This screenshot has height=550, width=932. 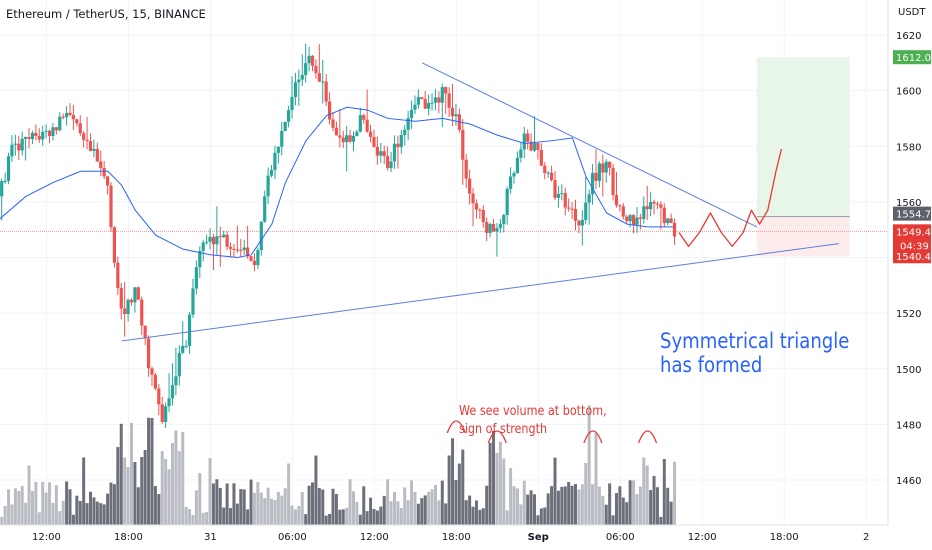 I want to click on pattern-annotation: Symmetrical triangle has formed, so click(x=754, y=353).